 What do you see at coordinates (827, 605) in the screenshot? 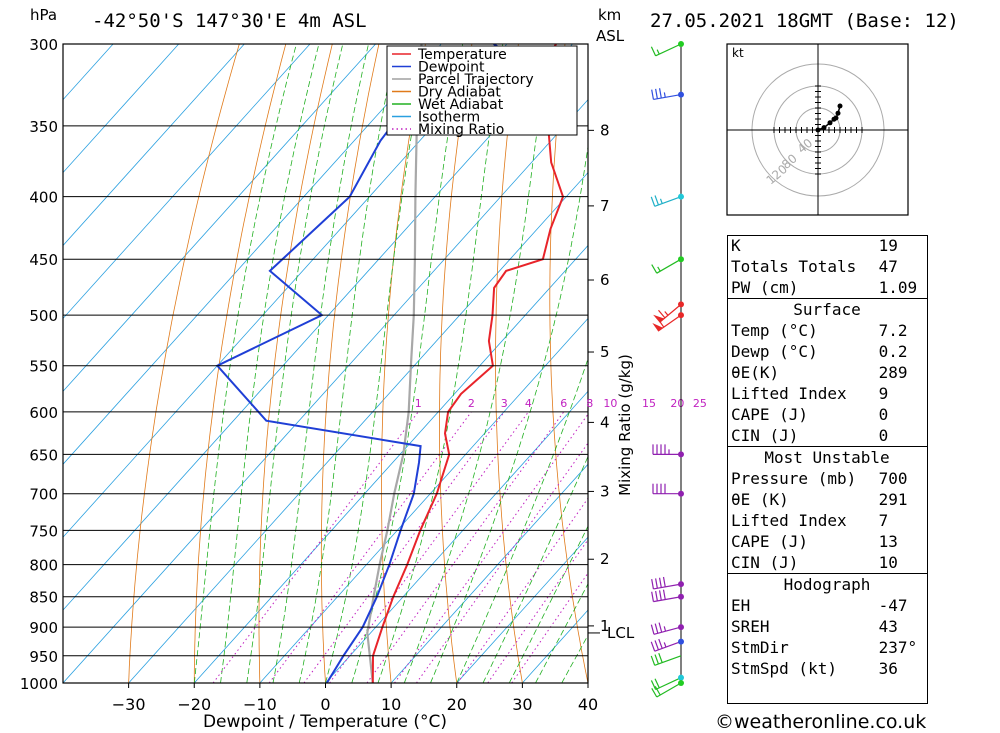
I see `indices-row: EH -47` at bounding box center [827, 605].